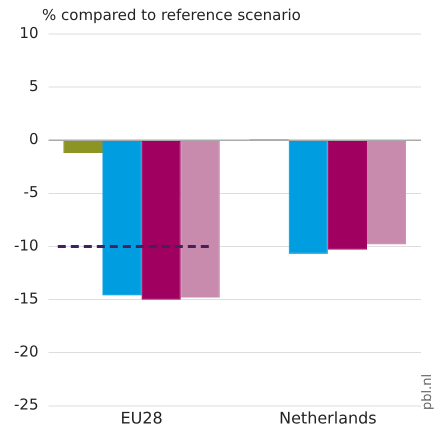 The width and height of the screenshot is (439, 435). I want to click on y-tick-label: 0, so click(33, 139).